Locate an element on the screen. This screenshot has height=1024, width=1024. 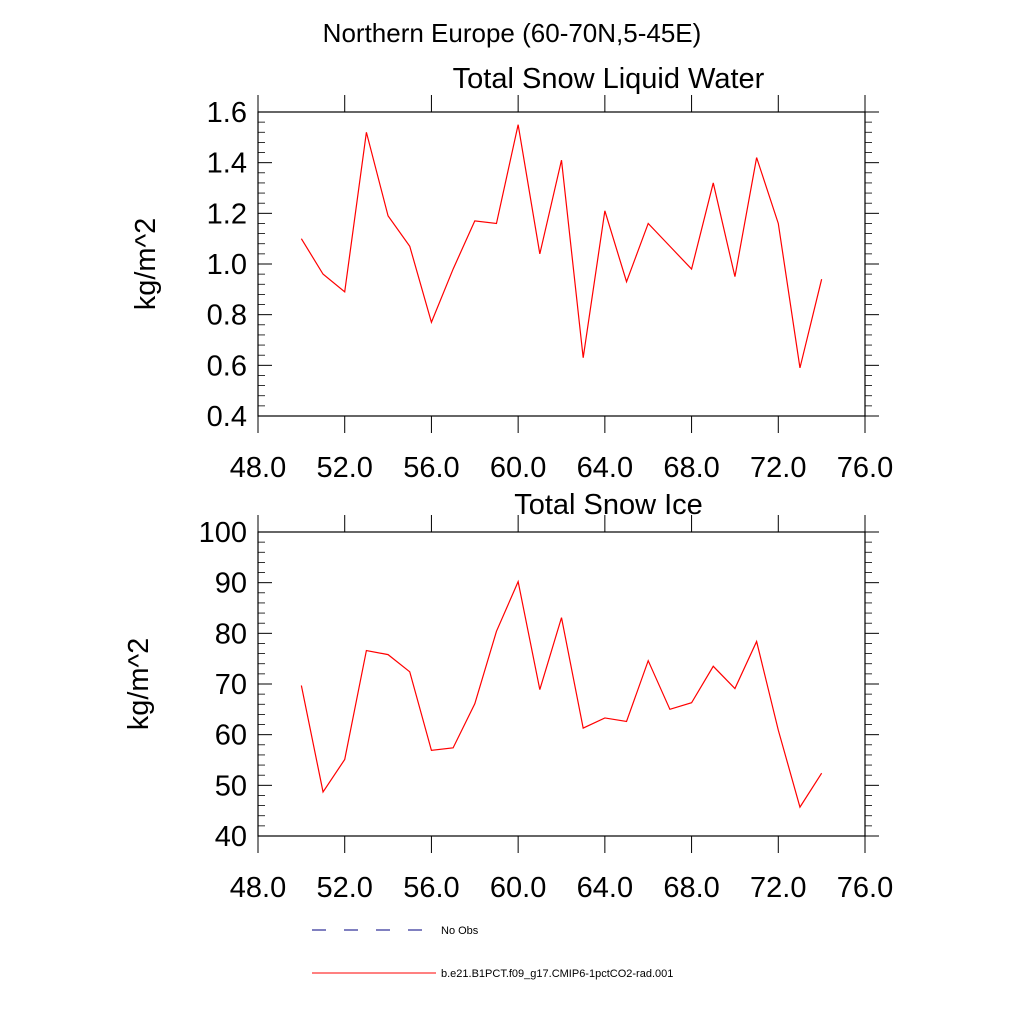
y-tick-label: 0.8 is located at coordinates (227, 316).